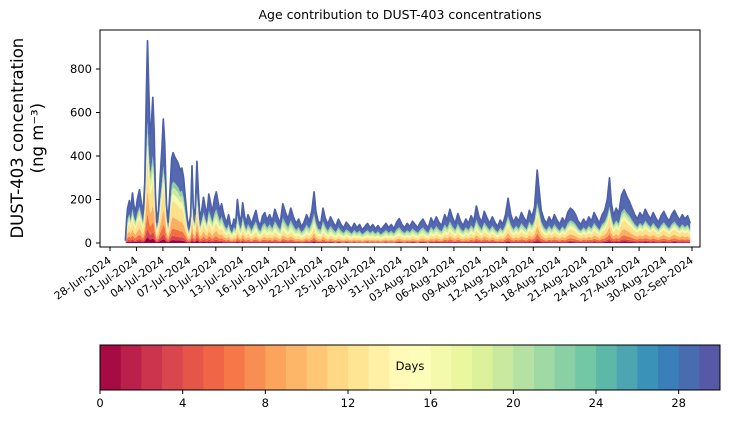 The height and width of the screenshot is (425, 730). I want to click on colorbar-tick-label: 24, so click(596, 403).